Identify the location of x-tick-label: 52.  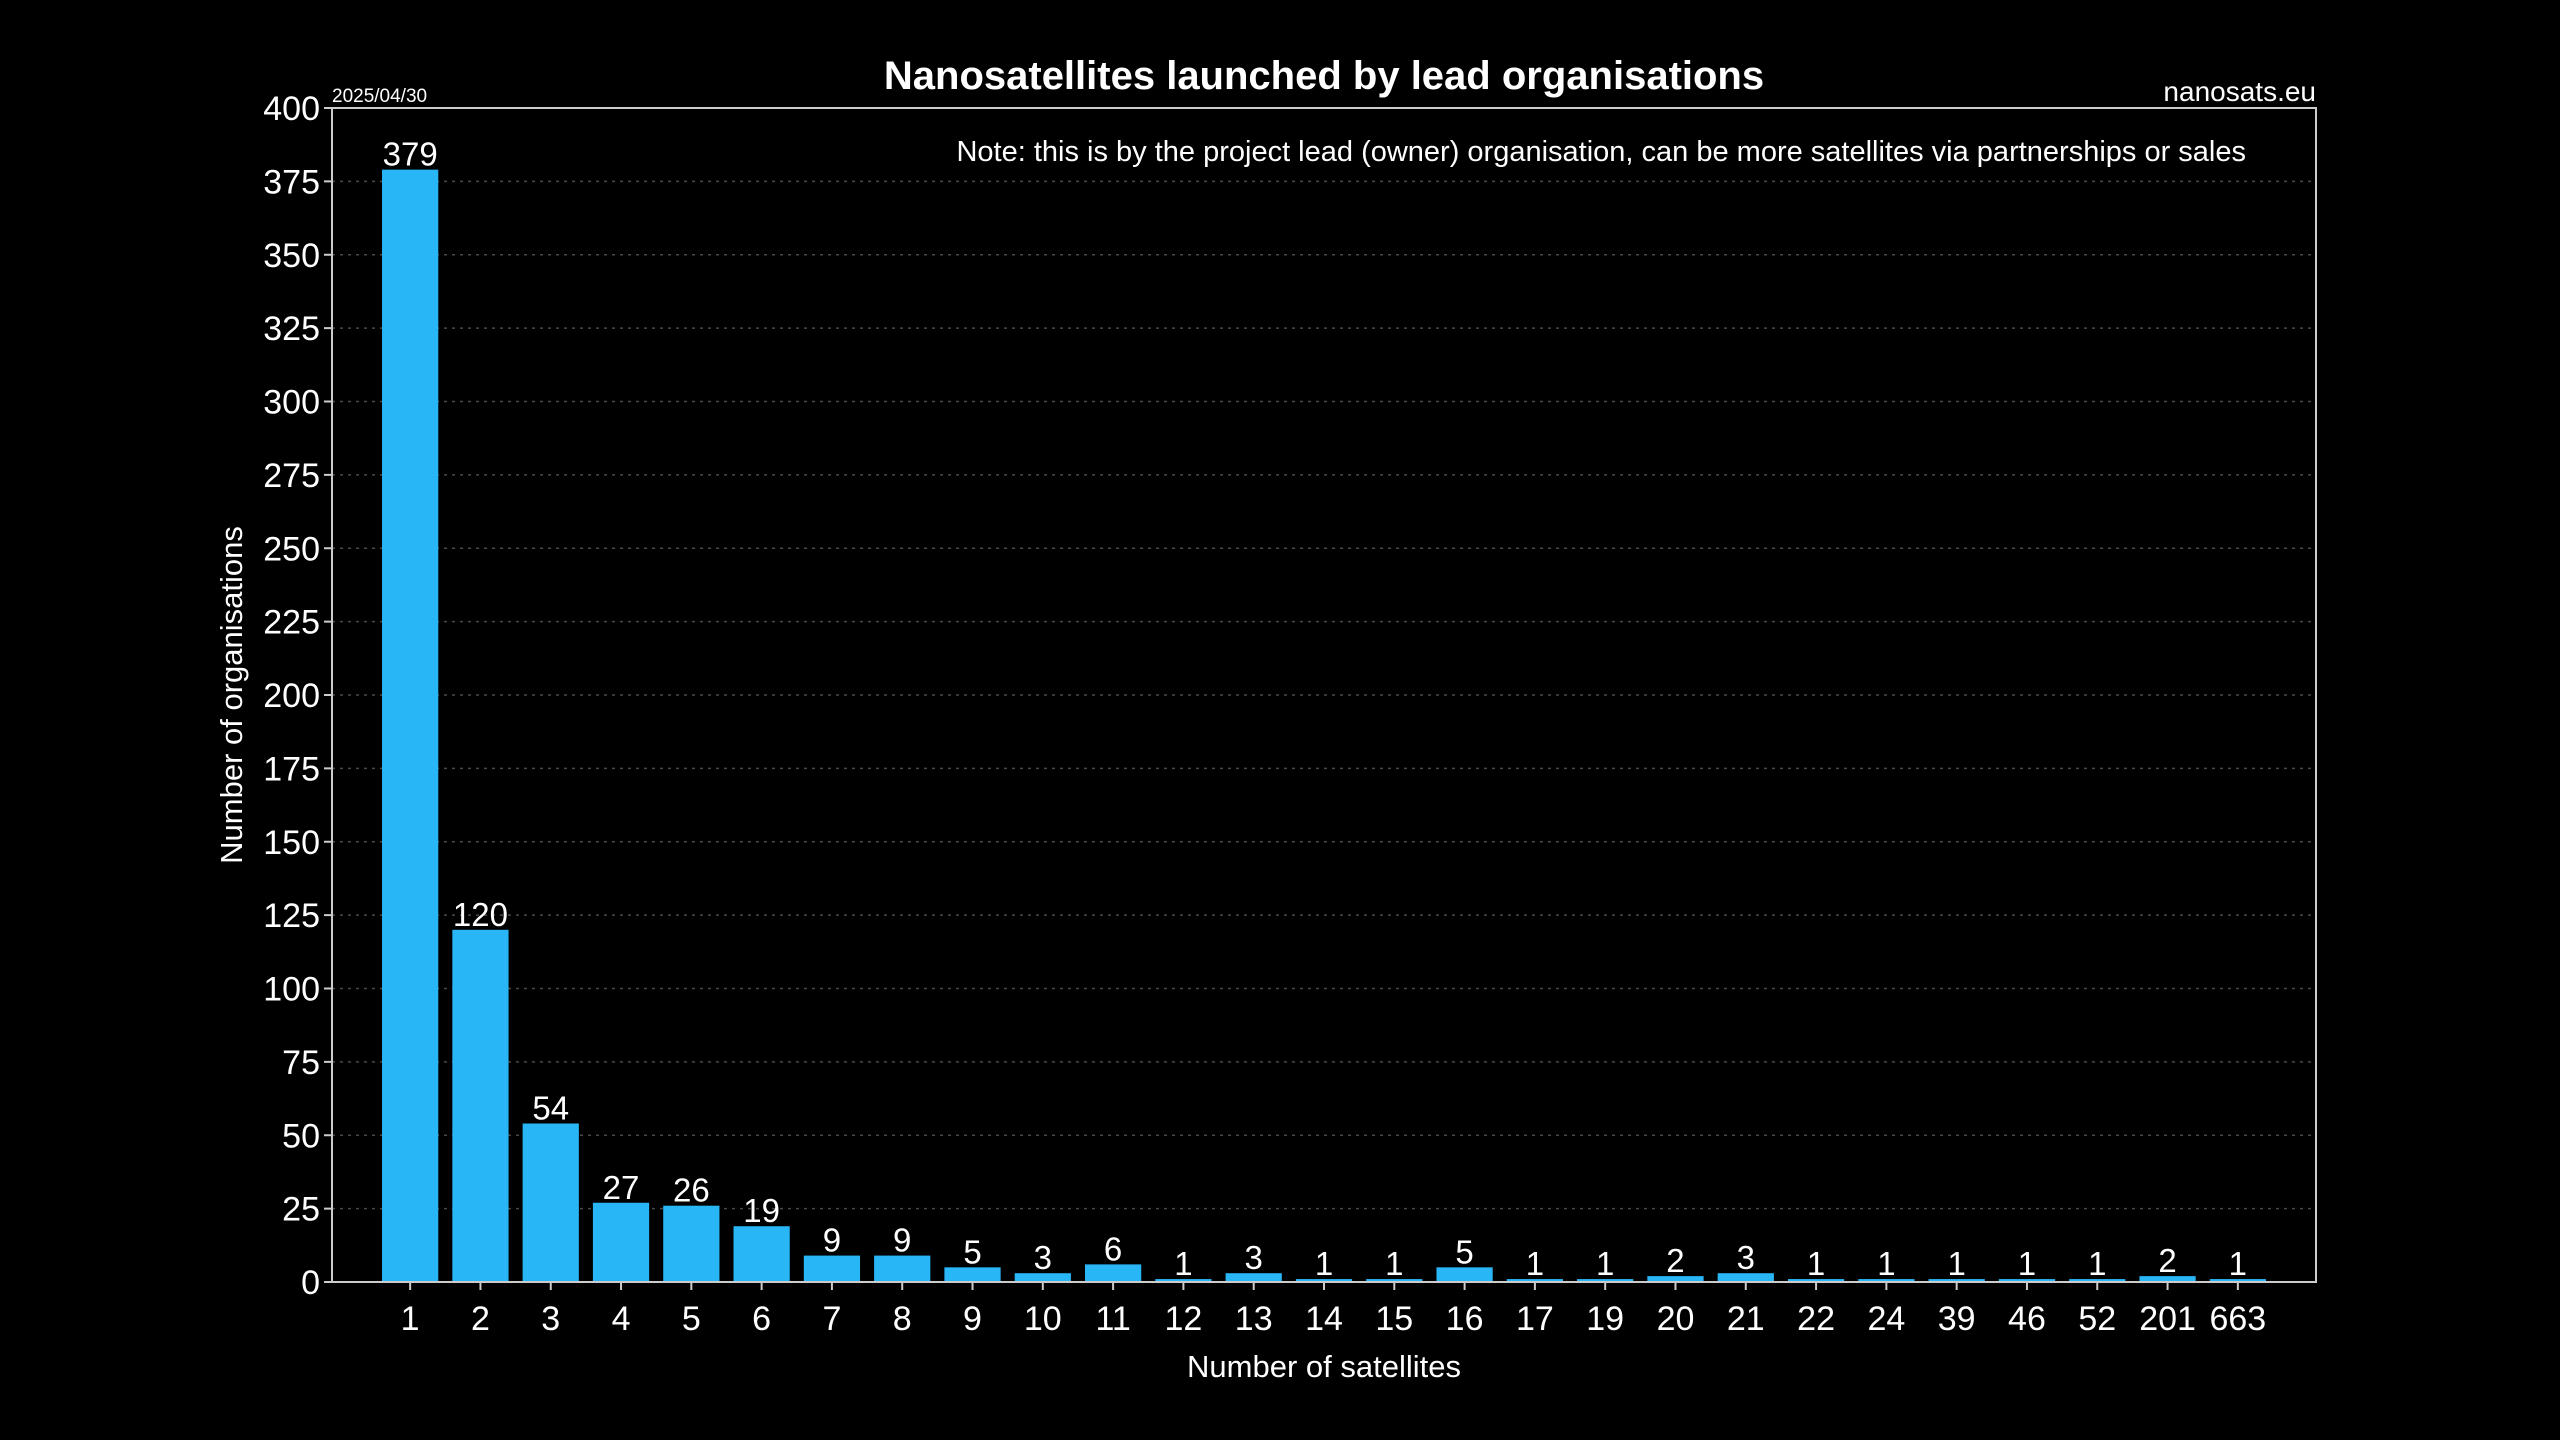
(2097, 1319).